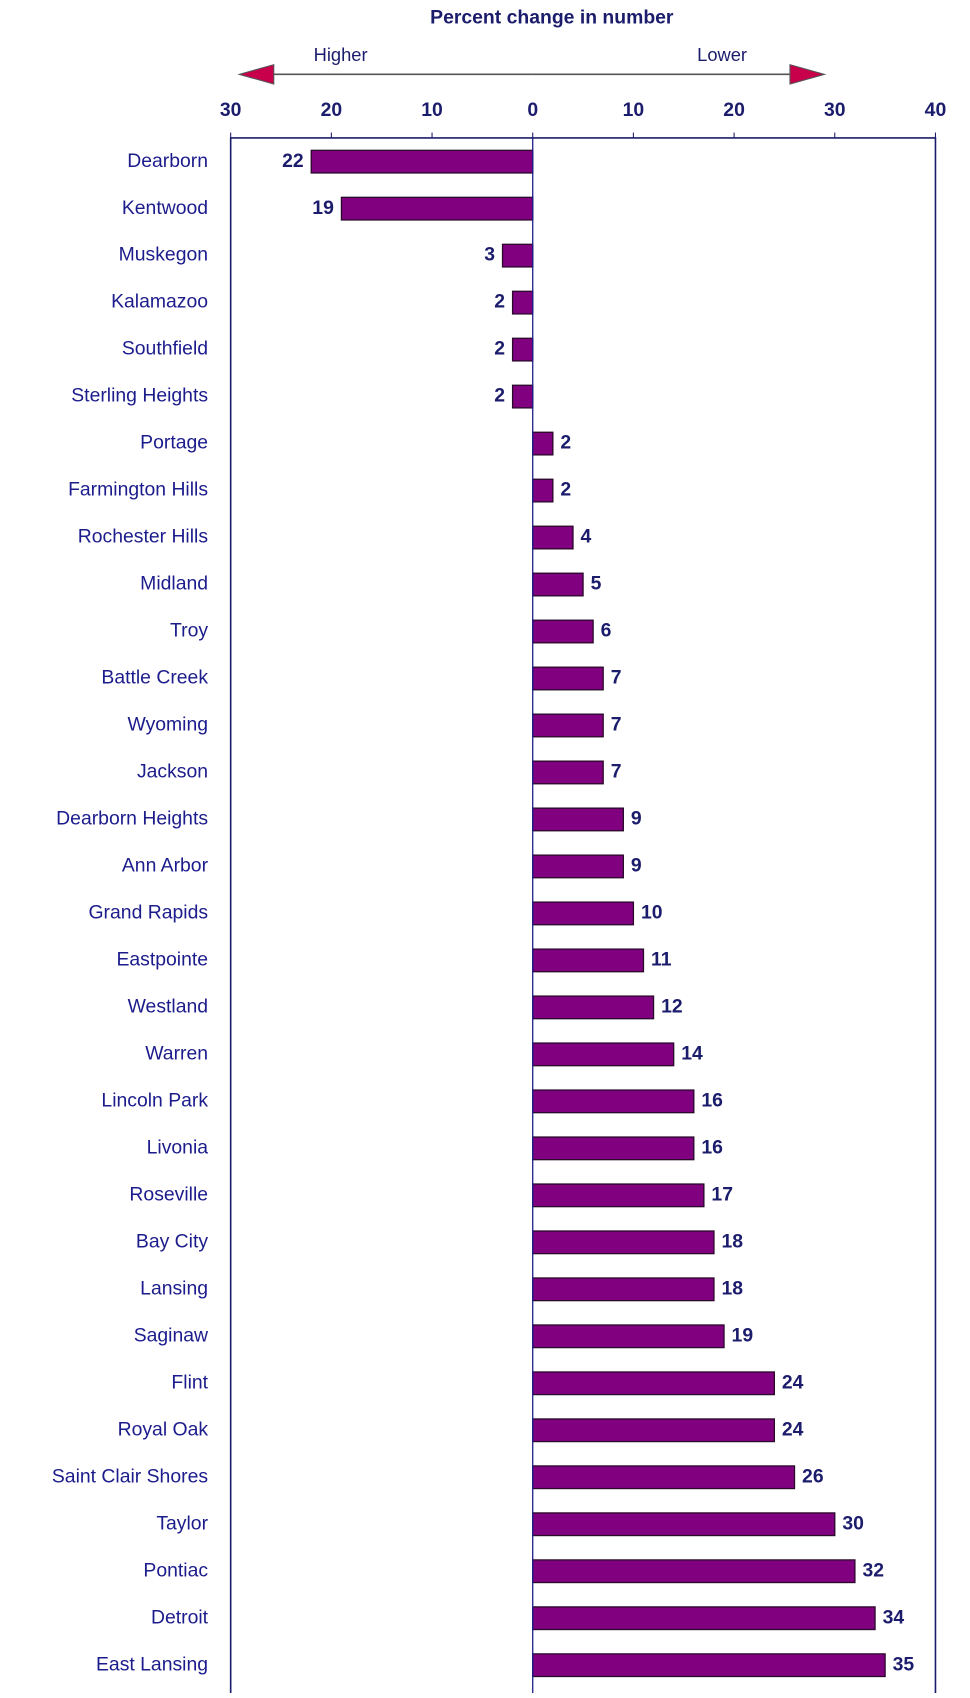 The width and height of the screenshot is (970, 1698). Describe the element at coordinates (159, 302) in the screenshot. I see `y-tick-label: Kalamazoo` at that location.